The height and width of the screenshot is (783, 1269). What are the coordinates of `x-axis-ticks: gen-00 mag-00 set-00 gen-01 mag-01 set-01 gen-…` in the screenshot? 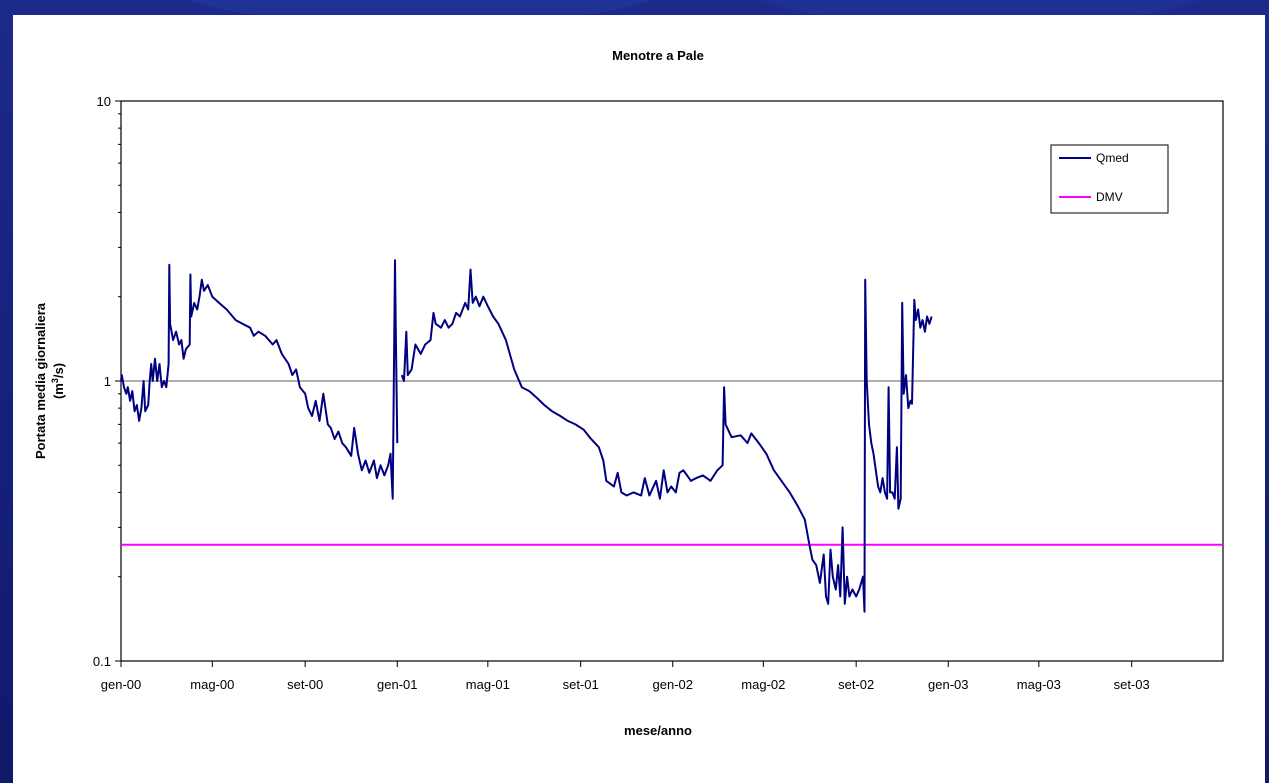 It's located at (625, 676).